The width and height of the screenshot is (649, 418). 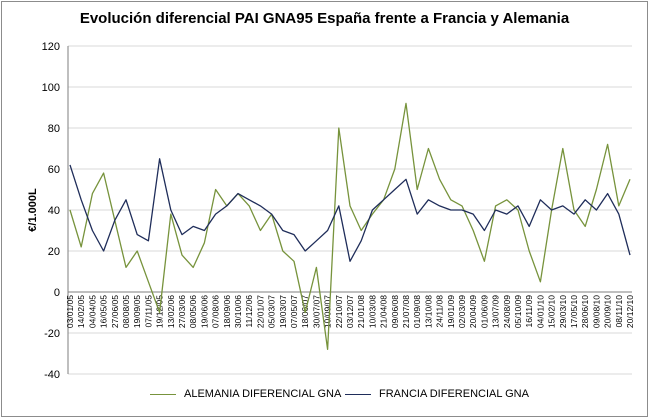 What do you see at coordinates (316, 311) in the screenshot?
I see `x-tick-label: 30/07/07` at bounding box center [316, 311].